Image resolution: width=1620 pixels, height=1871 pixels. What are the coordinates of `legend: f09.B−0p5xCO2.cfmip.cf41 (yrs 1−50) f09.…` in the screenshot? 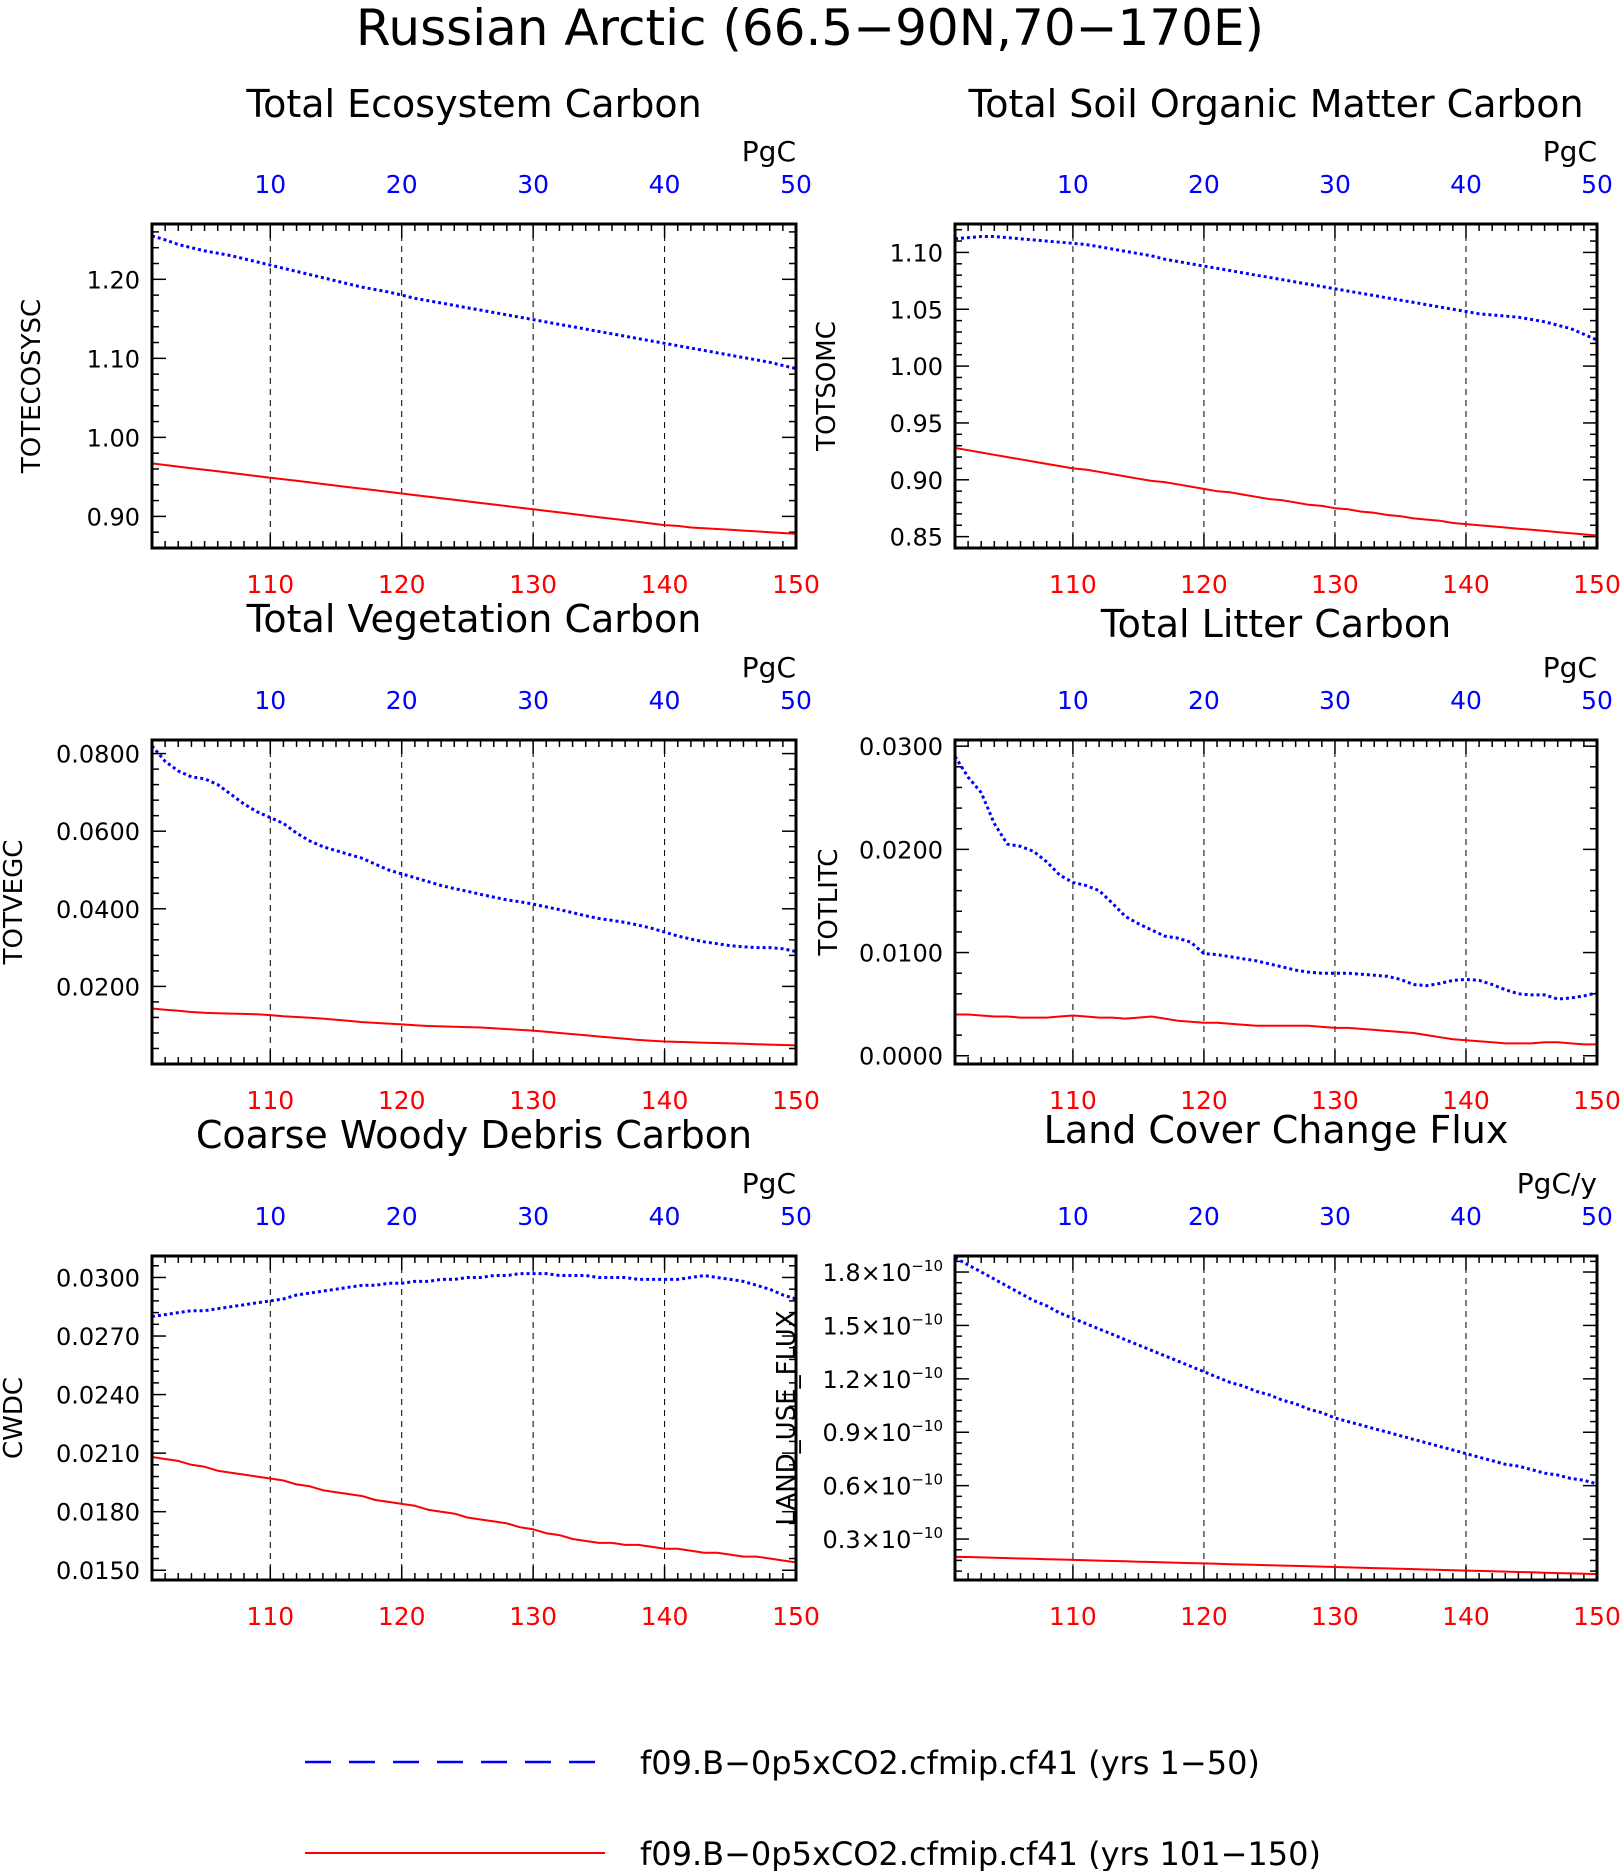 It's located at (813, 1807).